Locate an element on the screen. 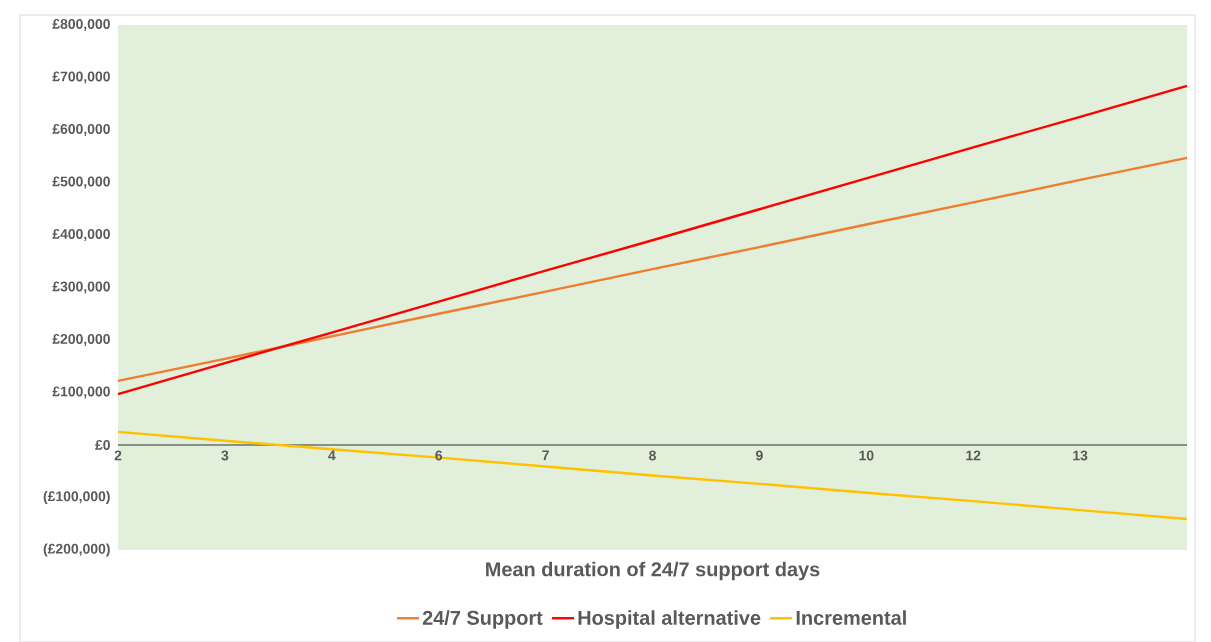 The width and height of the screenshot is (1211, 642). x-tick-label: 4 is located at coordinates (332, 455).